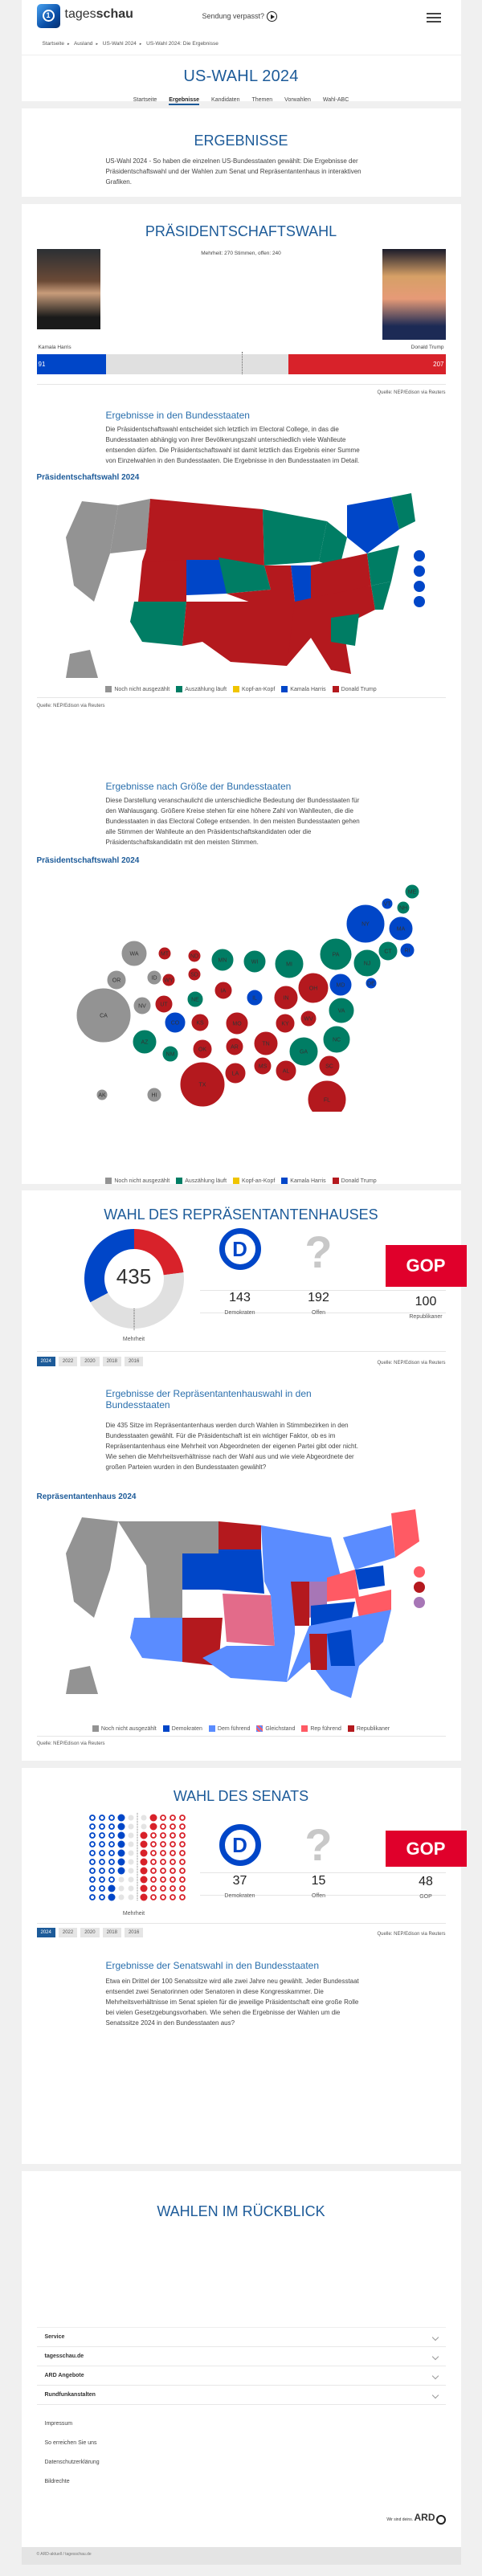  I want to click on state-bubble-co, so click(175, 1022).